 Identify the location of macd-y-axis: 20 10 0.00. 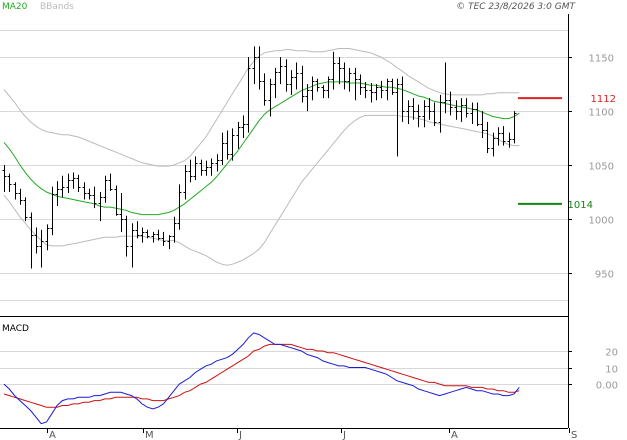
(593, 370).